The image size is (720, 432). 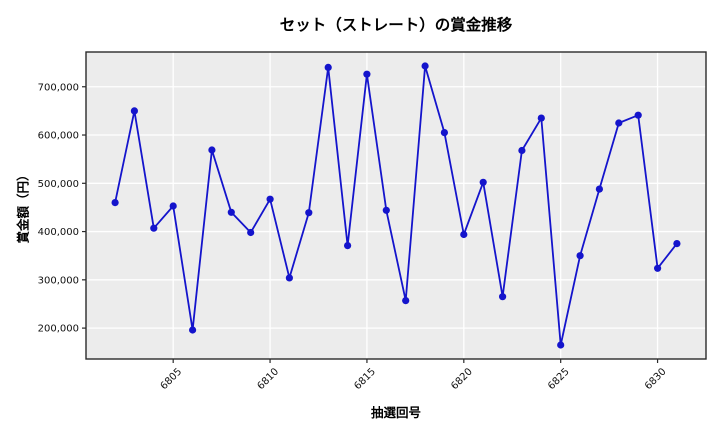 What do you see at coordinates (58, 329) in the screenshot?
I see `y-tick-label: 200,000` at bounding box center [58, 329].